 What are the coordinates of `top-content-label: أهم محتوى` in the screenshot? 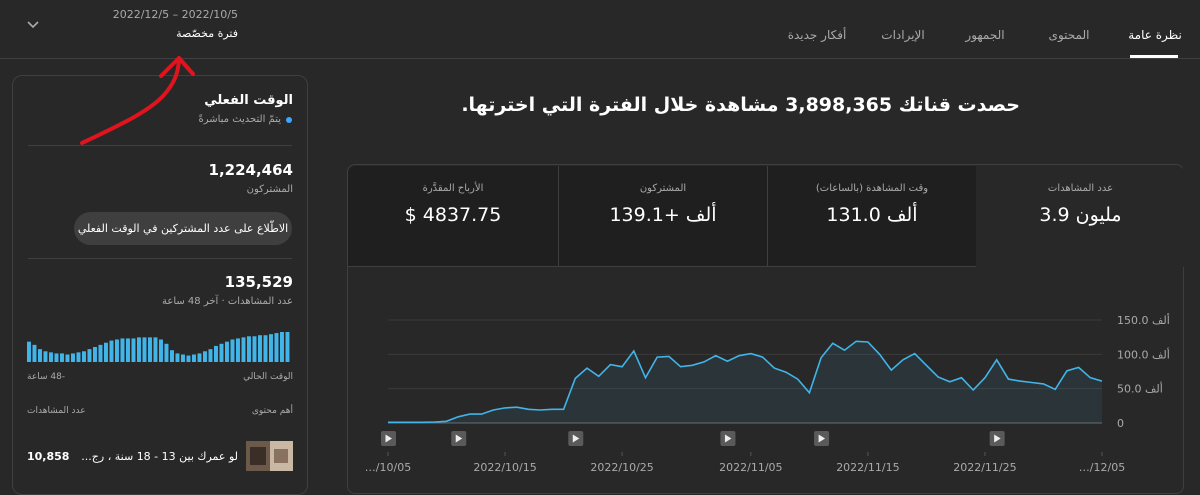 It's located at (272, 411).